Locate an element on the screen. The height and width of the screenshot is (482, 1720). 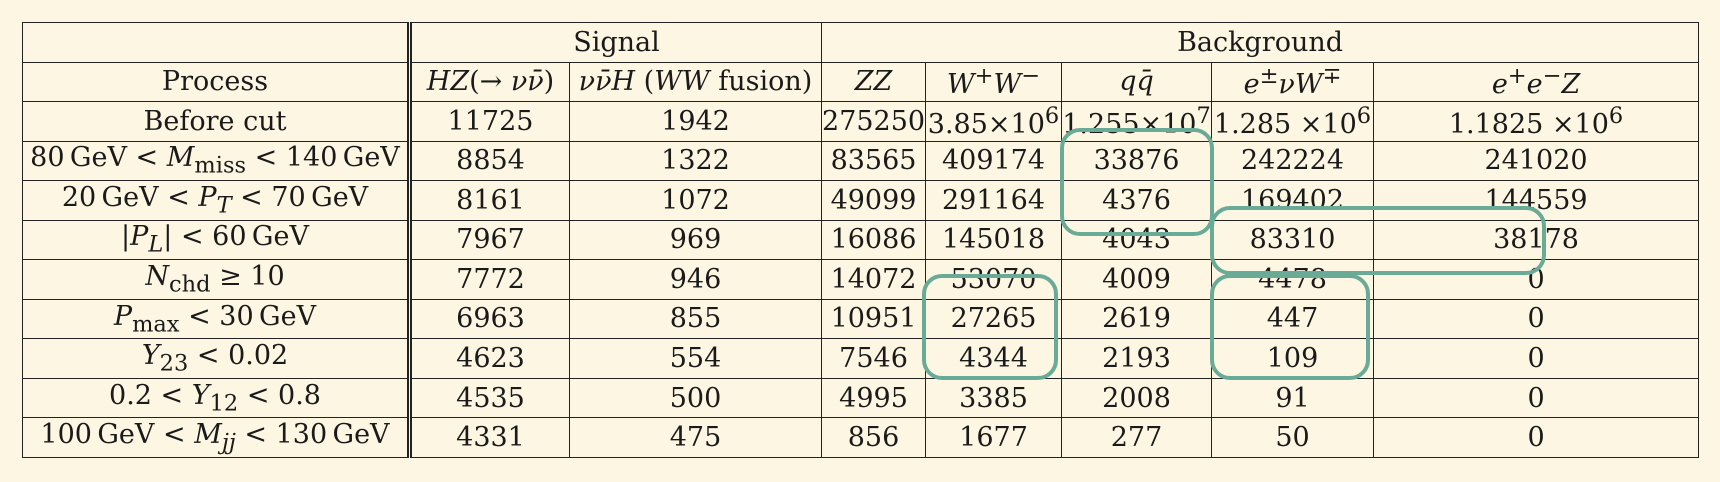
cell-hz: 7967 is located at coordinates (489, 240).